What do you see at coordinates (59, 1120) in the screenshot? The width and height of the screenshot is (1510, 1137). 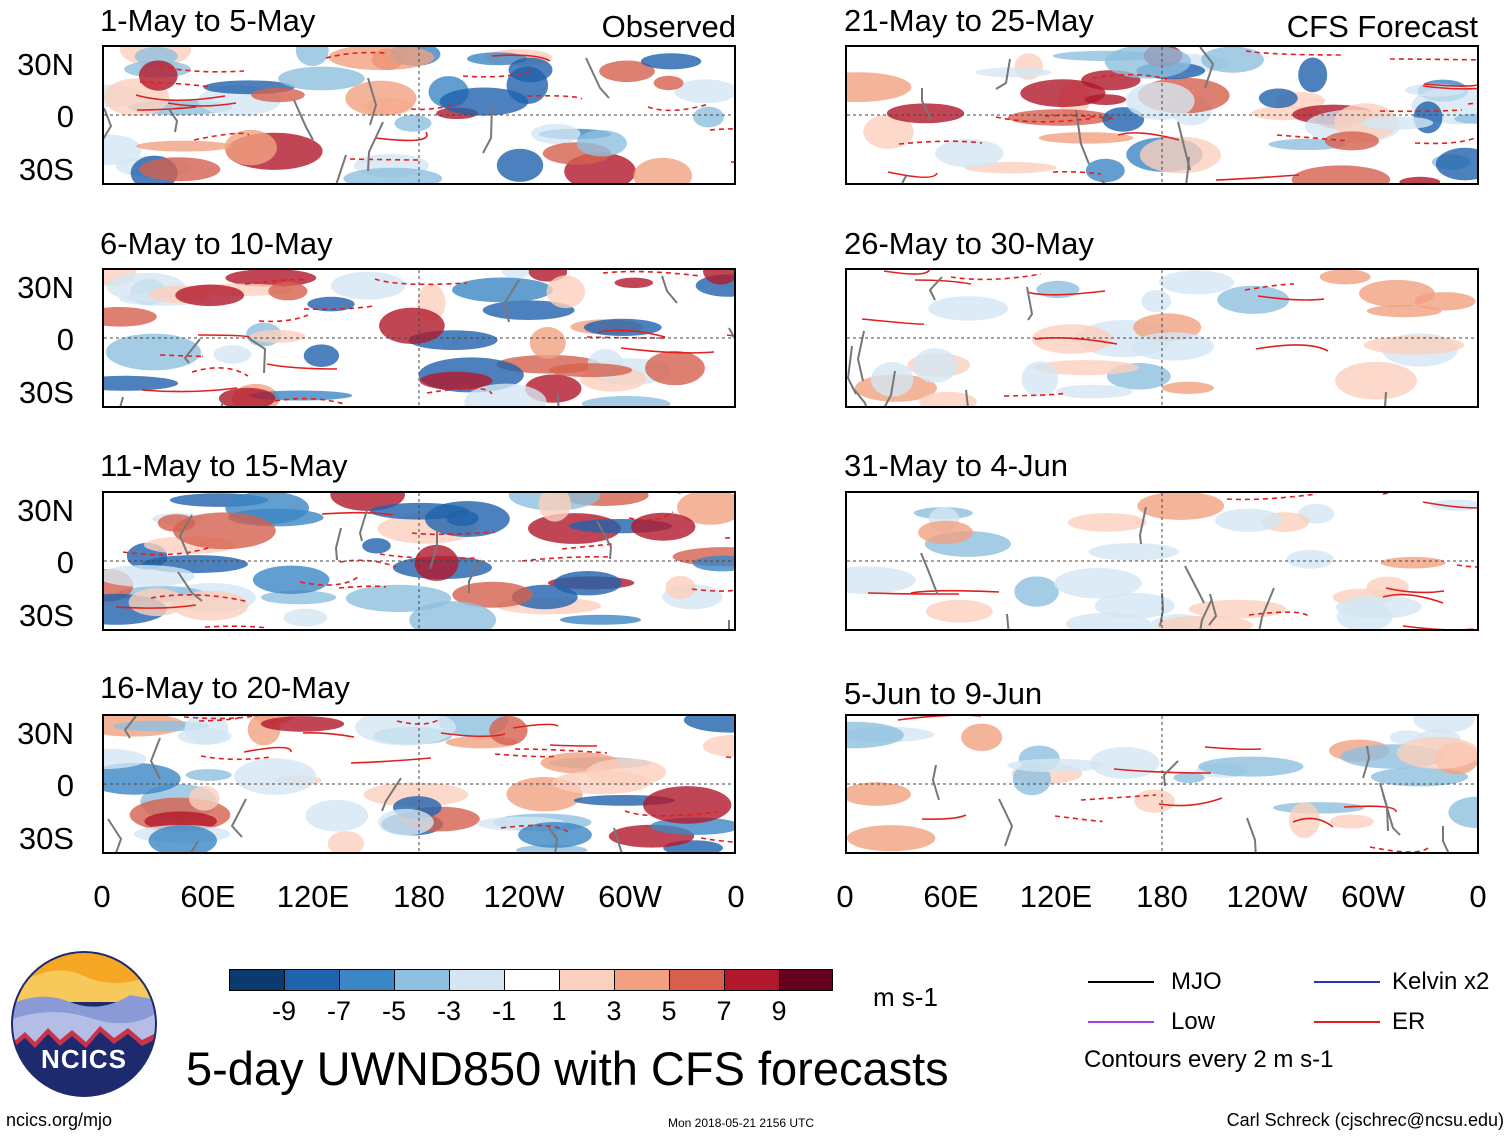 I see `footer-url: ncics.org/mjo` at bounding box center [59, 1120].